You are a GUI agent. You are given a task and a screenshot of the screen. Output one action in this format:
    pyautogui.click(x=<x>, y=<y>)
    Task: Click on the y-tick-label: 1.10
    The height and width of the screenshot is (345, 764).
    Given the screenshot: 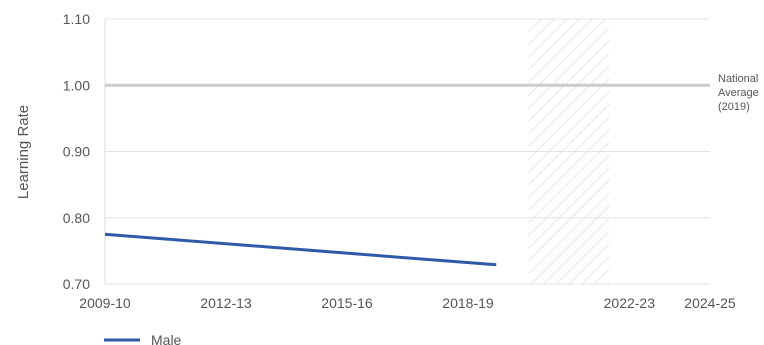 What is the action you would take?
    pyautogui.click(x=76, y=19)
    